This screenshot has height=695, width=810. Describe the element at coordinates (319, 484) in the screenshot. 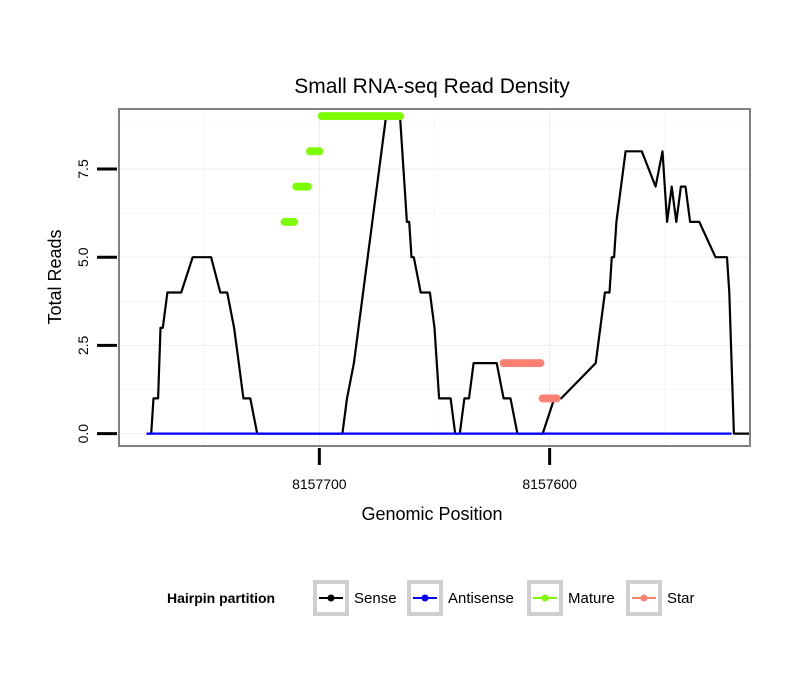

I see `x-tick-label: 8157700` at that location.